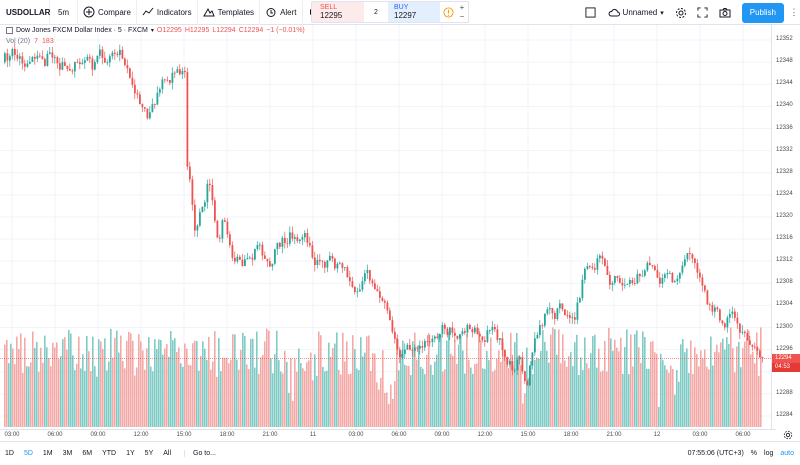  Describe the element at coordinates (67, 453) in the screenshot. I see `range-3m: 3M` at that location.